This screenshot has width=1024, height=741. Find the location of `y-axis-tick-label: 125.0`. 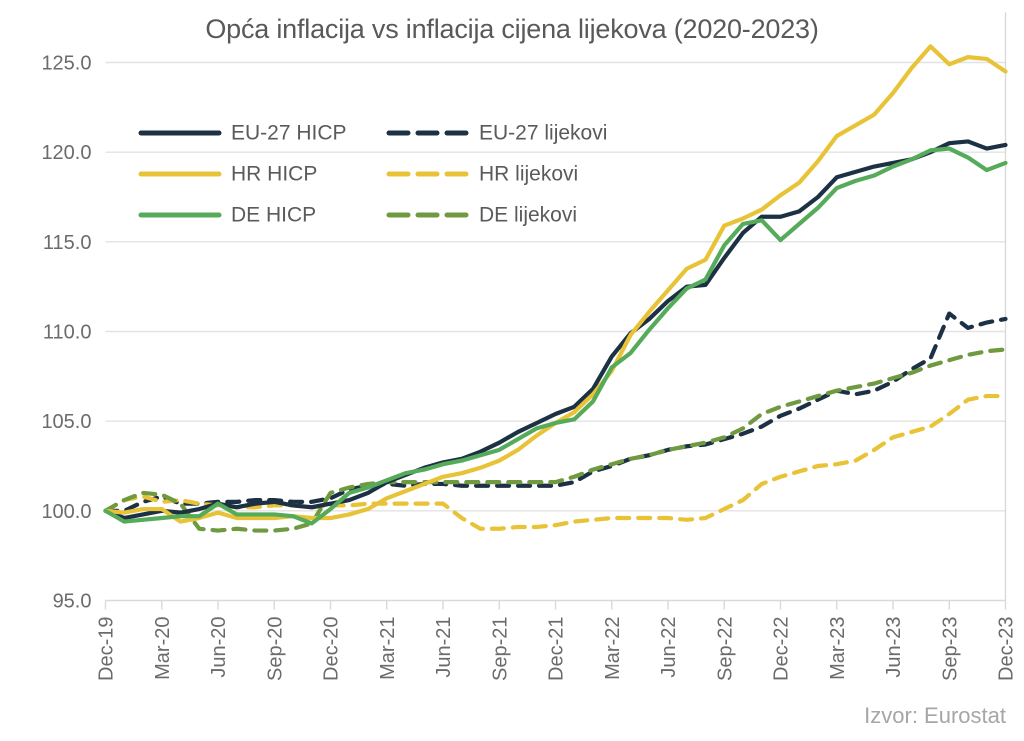

y-axis-tick-label: 125.0 is located at coordinates (66, 64).